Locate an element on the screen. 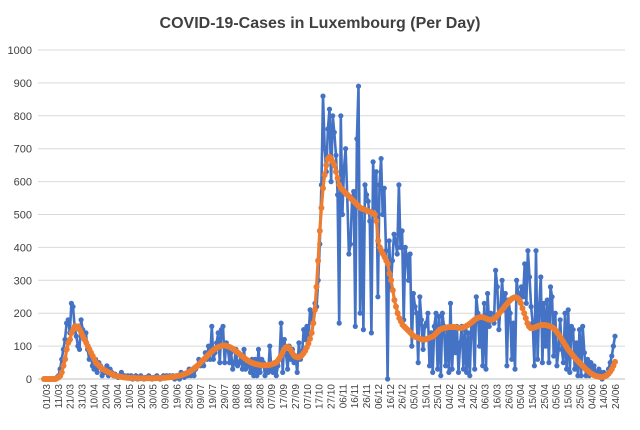 This screenshot has height=430, width=640. x-tick-label: 26/03 is located at coordinates (509, 396).